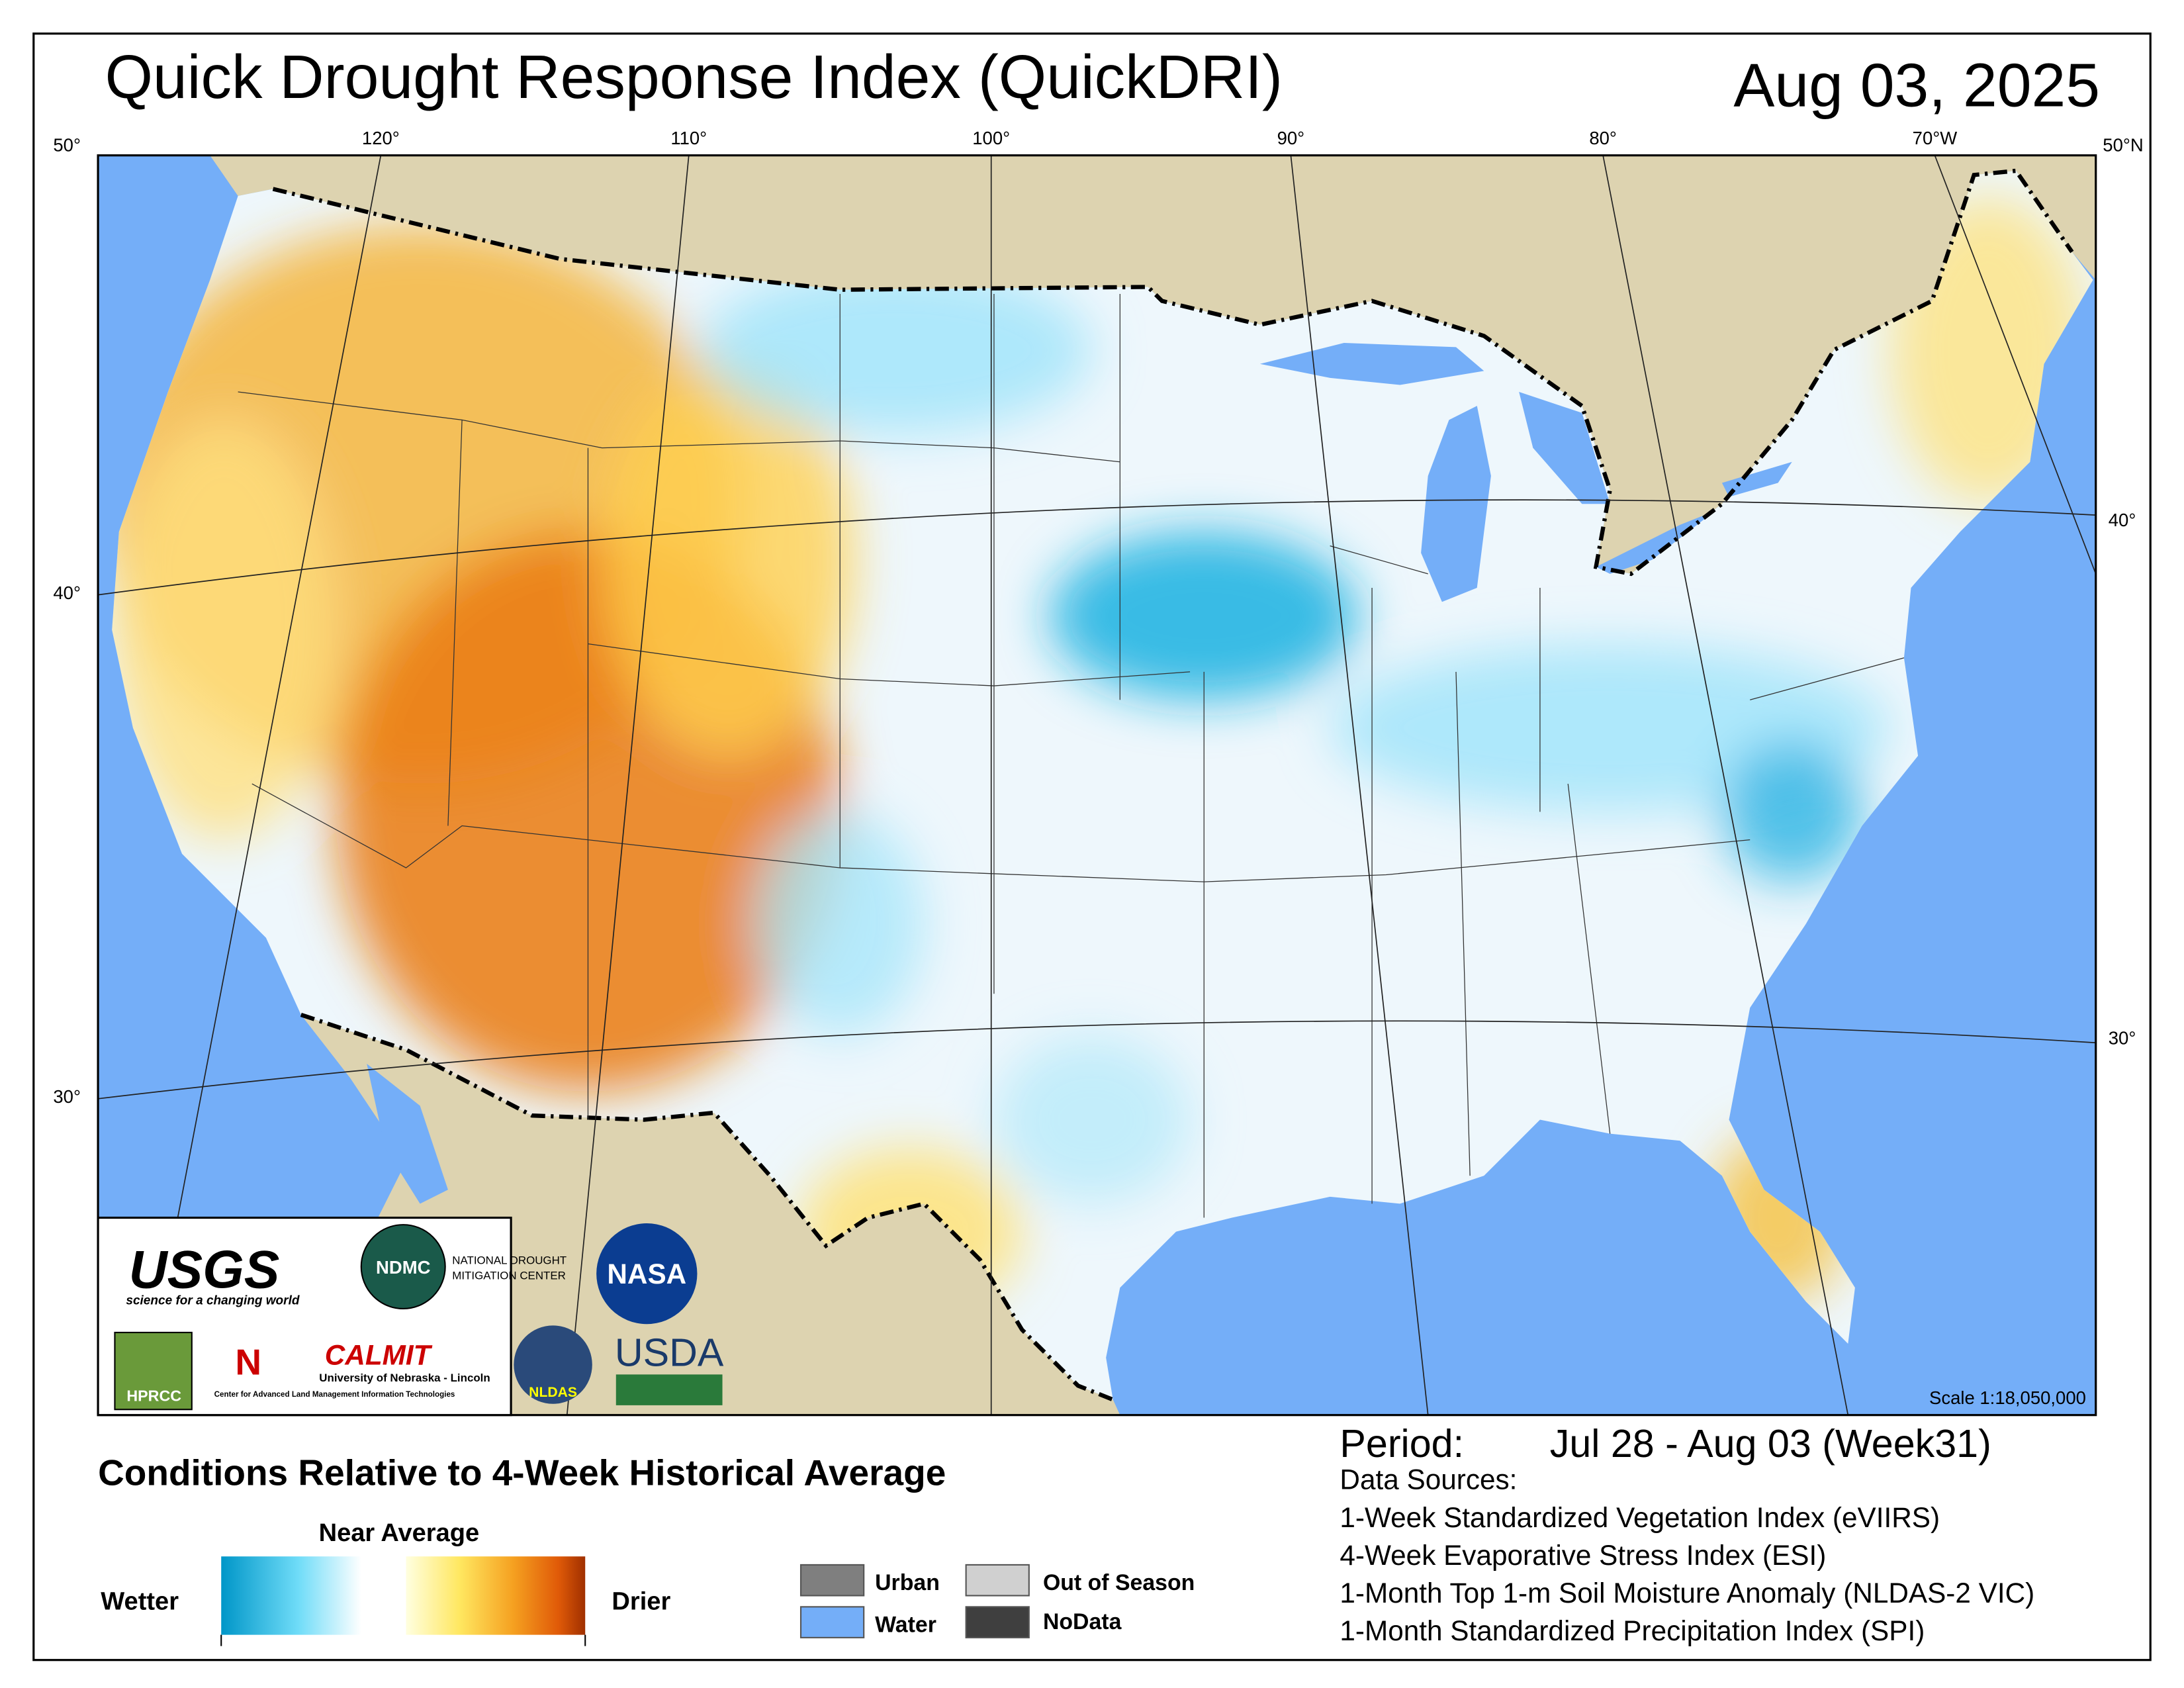  What do you see at coordinates (997, 1622) in the screenshot?
I see `nodata-swatch` at bounding box center [997, 1622].